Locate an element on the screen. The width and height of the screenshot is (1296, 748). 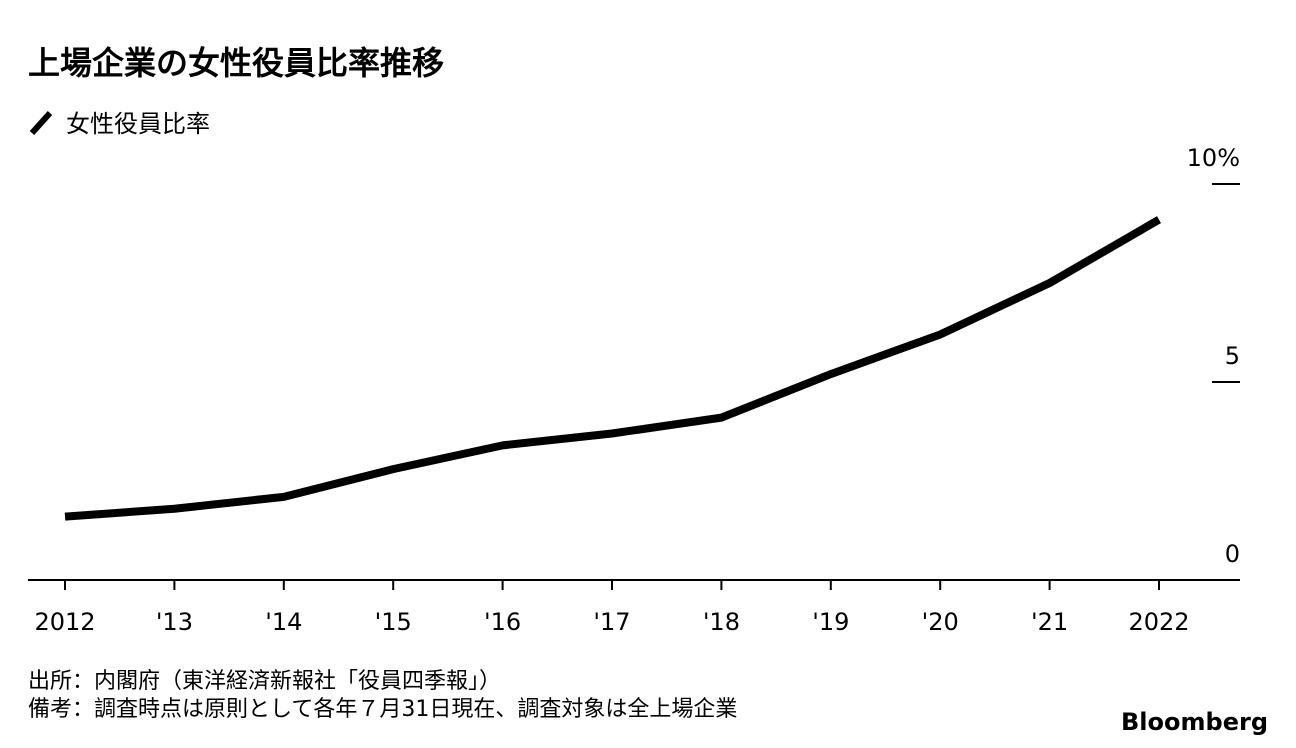
x-tick-label: '16 is located at coordinates (502, 622).